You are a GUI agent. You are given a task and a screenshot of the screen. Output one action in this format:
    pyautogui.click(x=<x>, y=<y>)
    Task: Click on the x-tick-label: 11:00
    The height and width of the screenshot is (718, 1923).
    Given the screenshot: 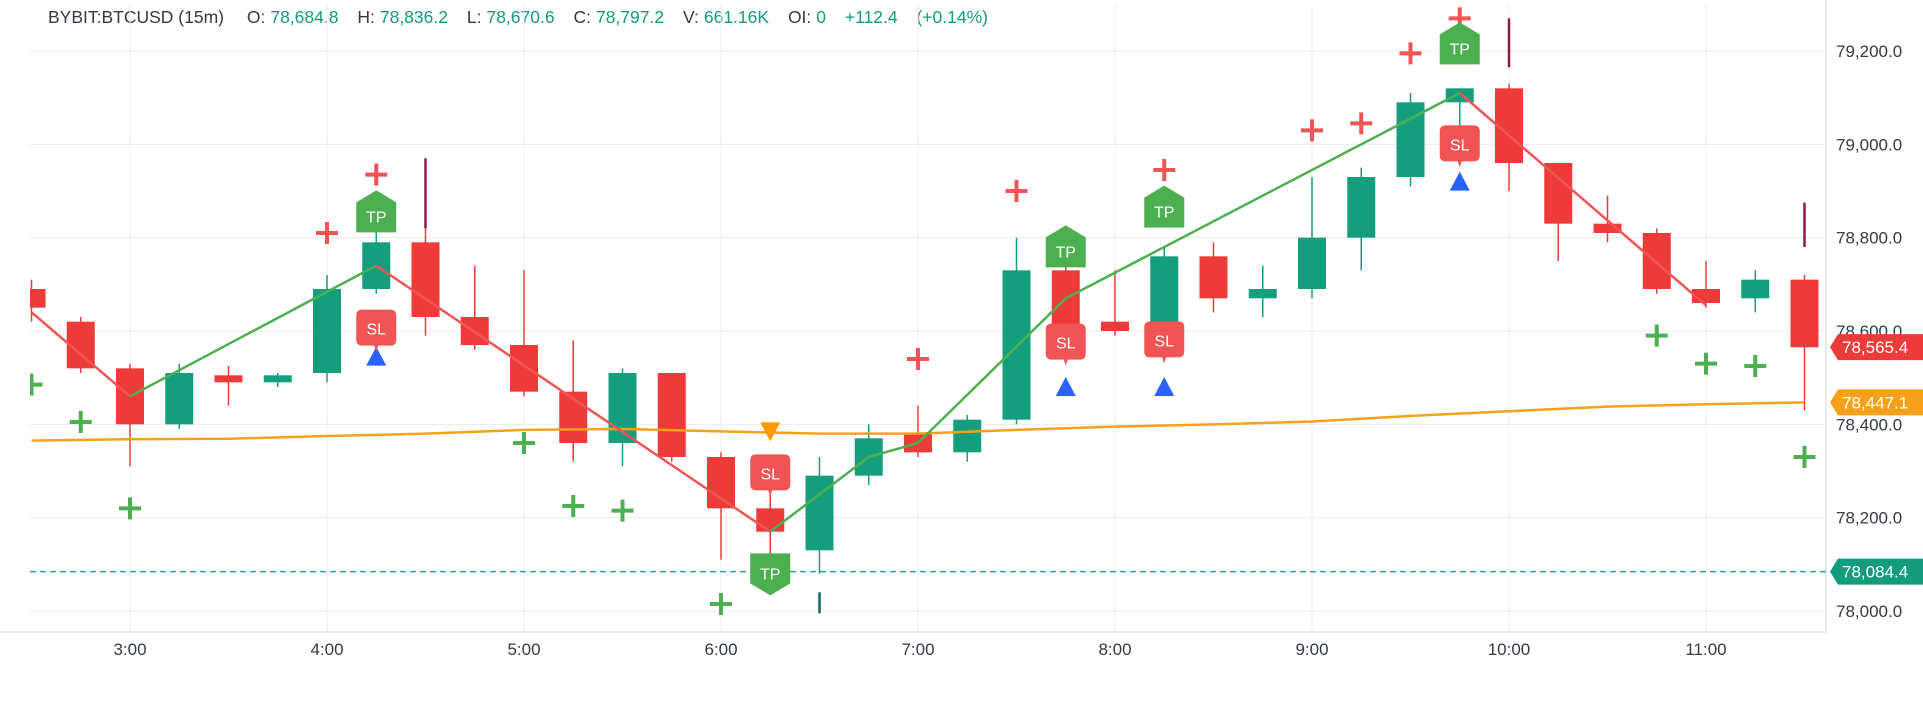 What is the action you would take?
    pyautogui.click(x=1705, y=649)
    